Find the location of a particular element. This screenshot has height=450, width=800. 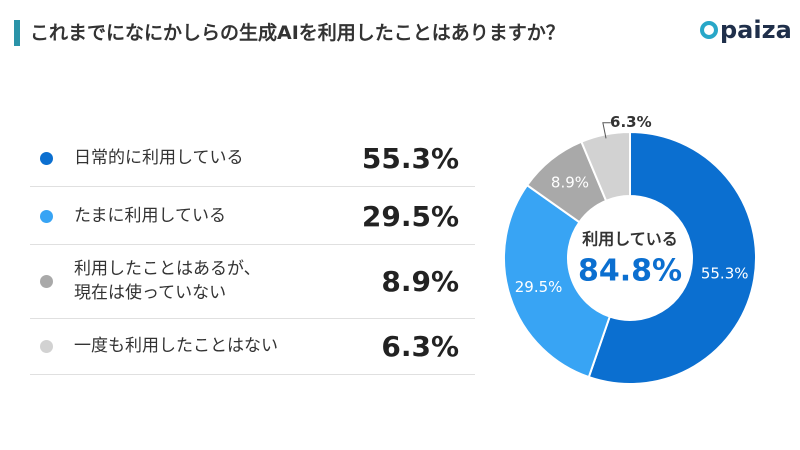

legend-label: 利用したことはあるが、 現在は使っていない is located at coordinates (167, 281).